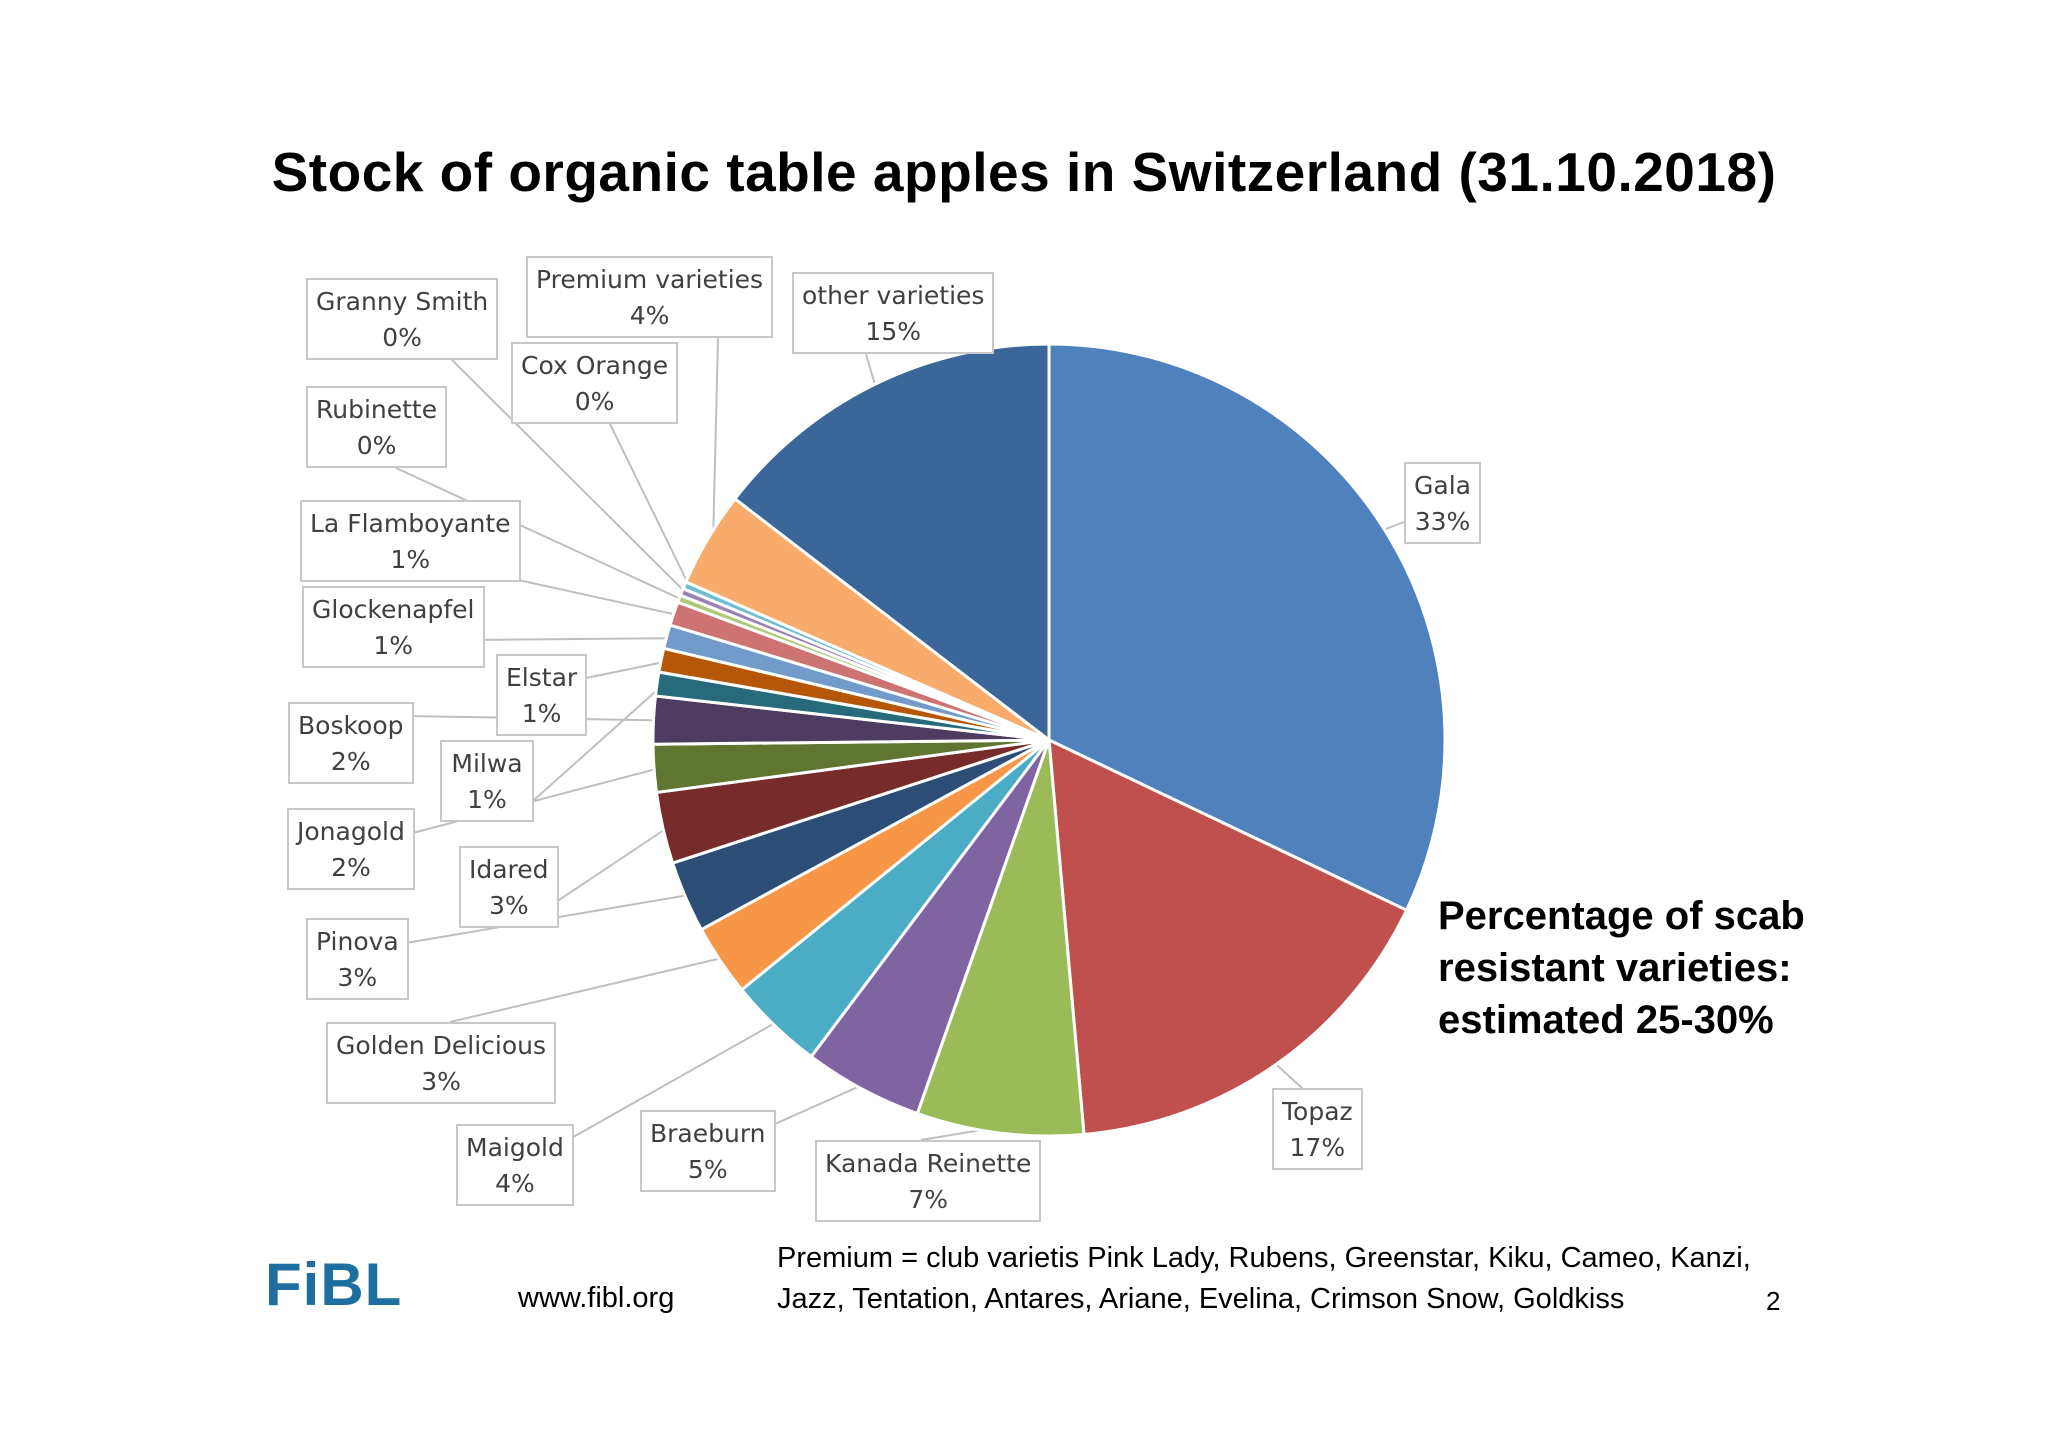  I want to click on slice-label-name: Gala, so click(1442, 485).